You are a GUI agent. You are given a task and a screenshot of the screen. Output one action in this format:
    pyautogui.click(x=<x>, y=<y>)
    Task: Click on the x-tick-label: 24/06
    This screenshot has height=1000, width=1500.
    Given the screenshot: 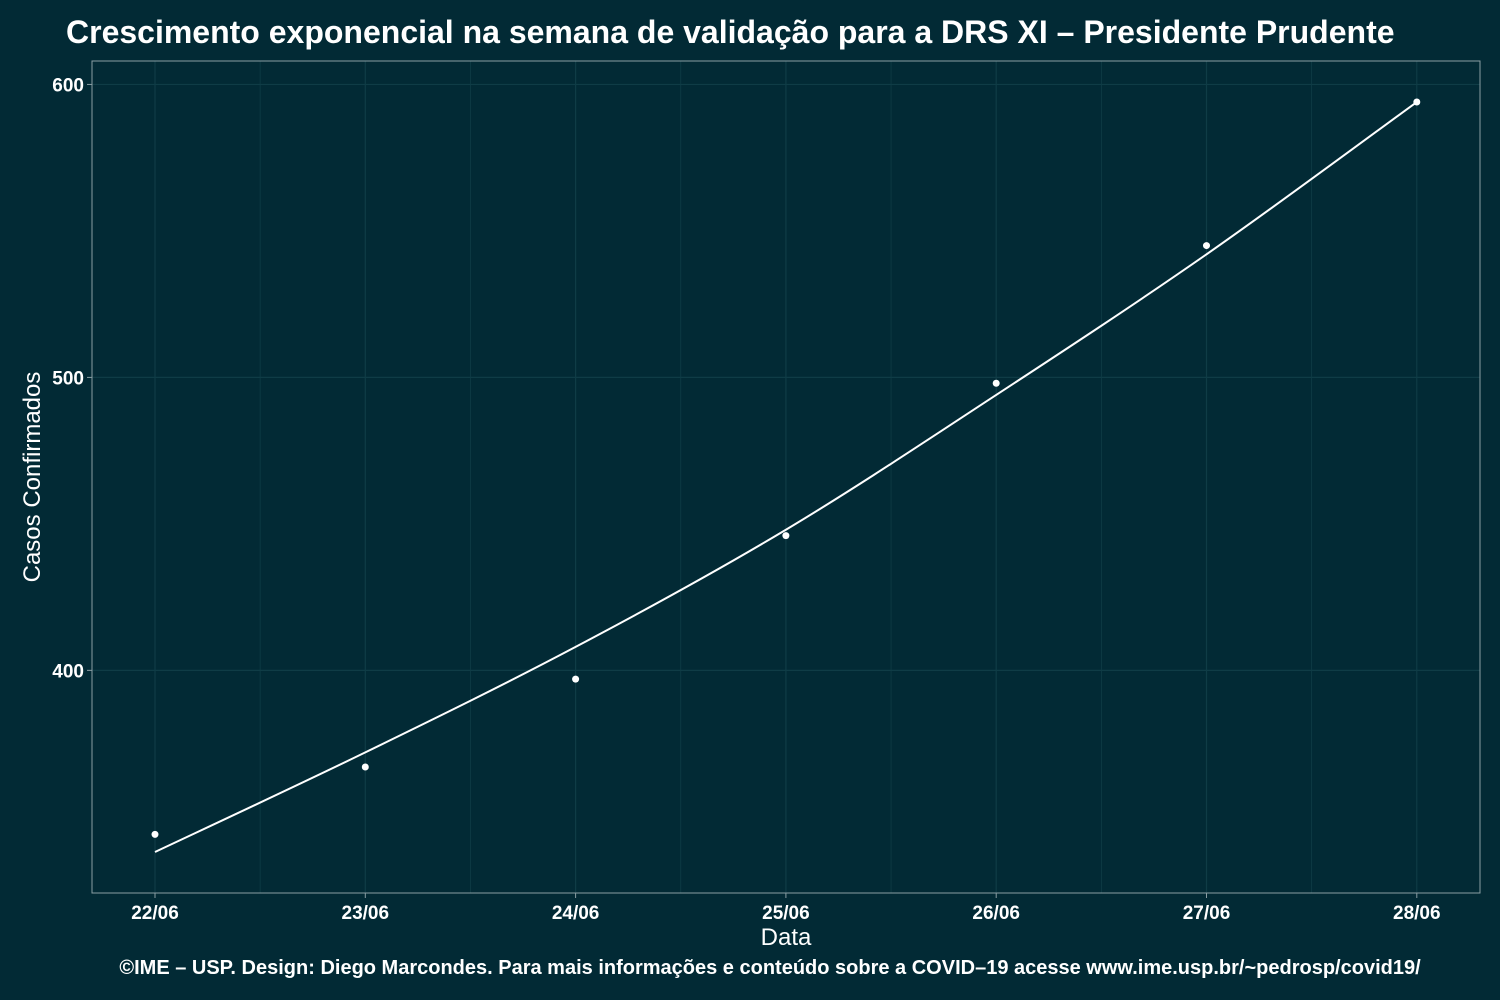 What is the action you would take?
    pyautogui.click(x=576, y=913)
    